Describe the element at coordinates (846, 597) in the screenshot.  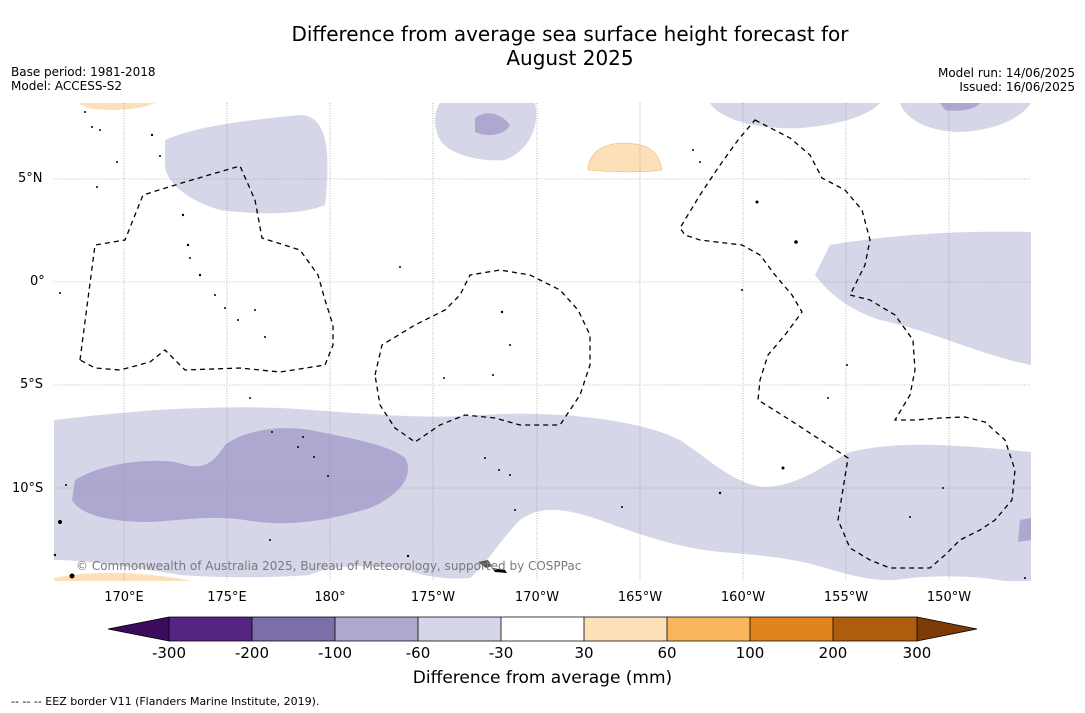
I see `lon-label: 155°W` at that location.